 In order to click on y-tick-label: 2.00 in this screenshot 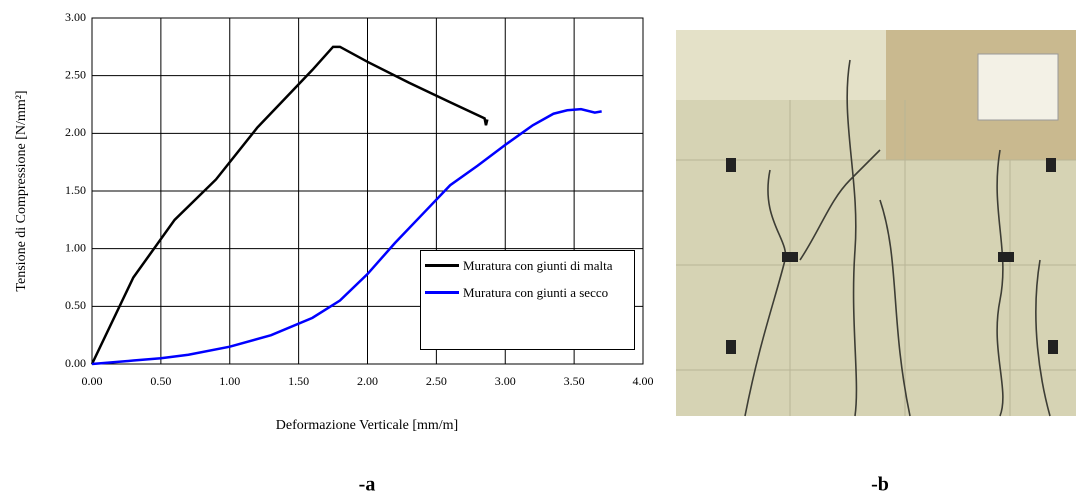, I will do `click(75, 132)`.